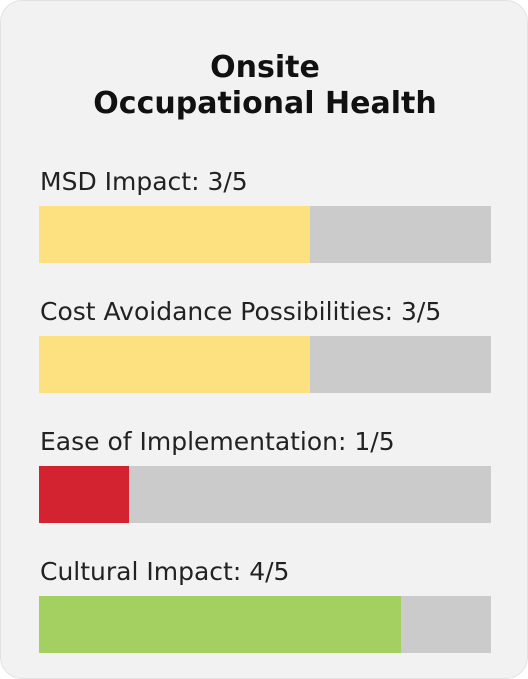  I want to click on msd-impact-bar, so click(265, 234).